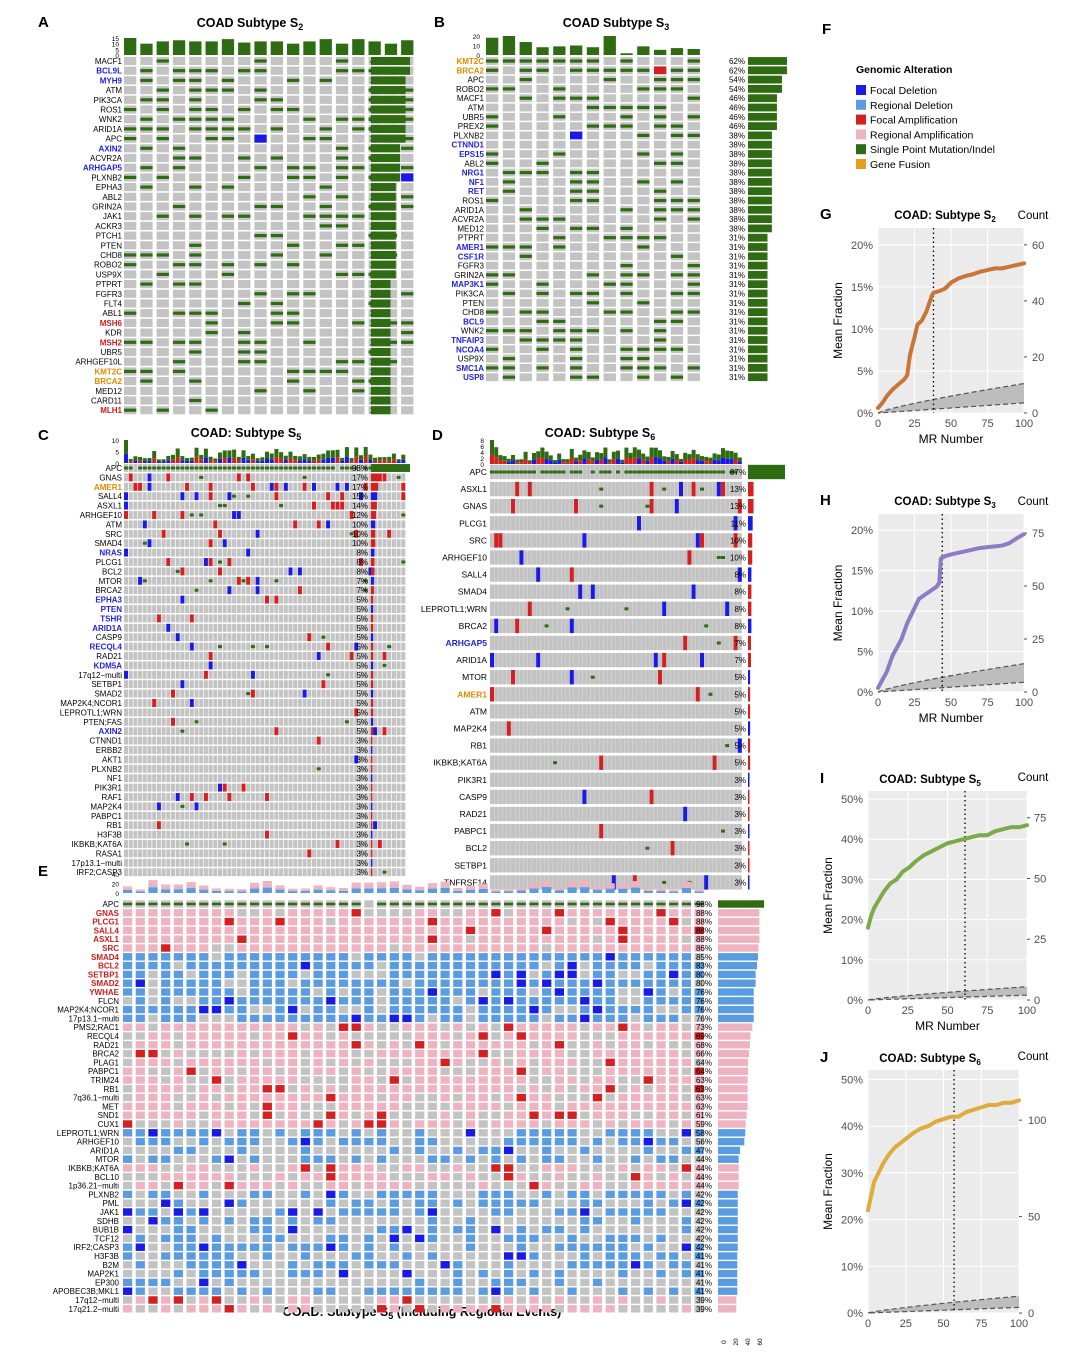  I want to click on gene-label: KMT2C, so click(470, 61).